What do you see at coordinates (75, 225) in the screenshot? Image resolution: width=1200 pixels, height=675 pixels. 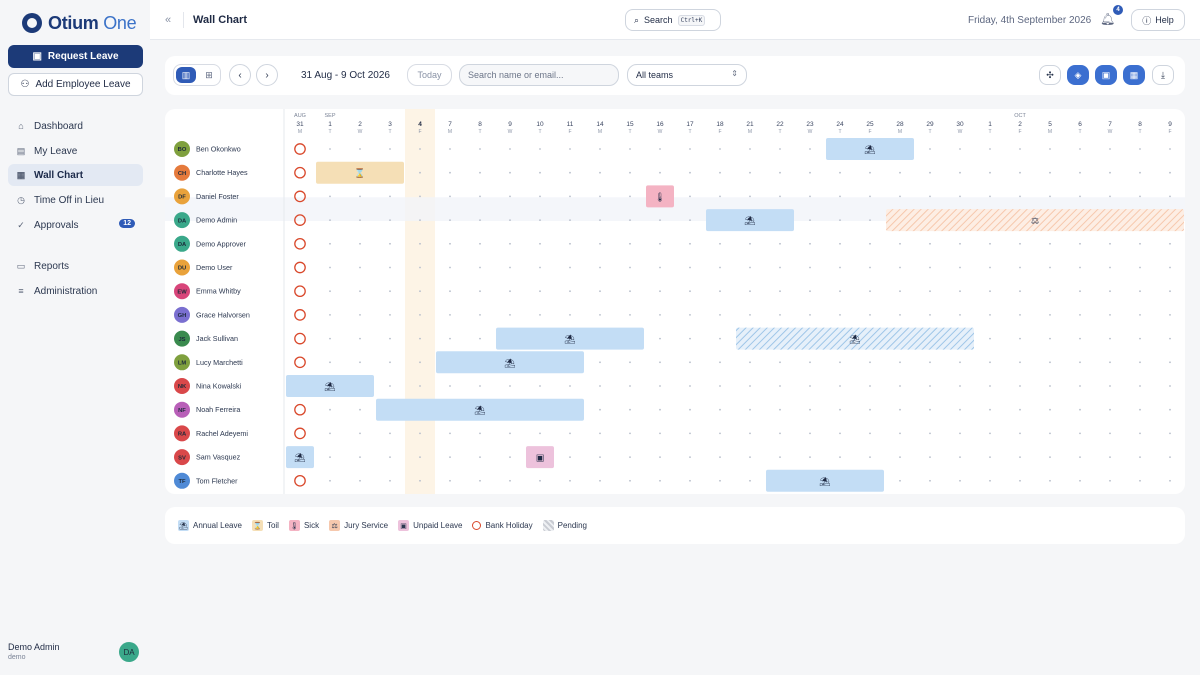 I see `sidebar-item-approvals: ✓ Approvals 12` at bounding box center [75, 225].